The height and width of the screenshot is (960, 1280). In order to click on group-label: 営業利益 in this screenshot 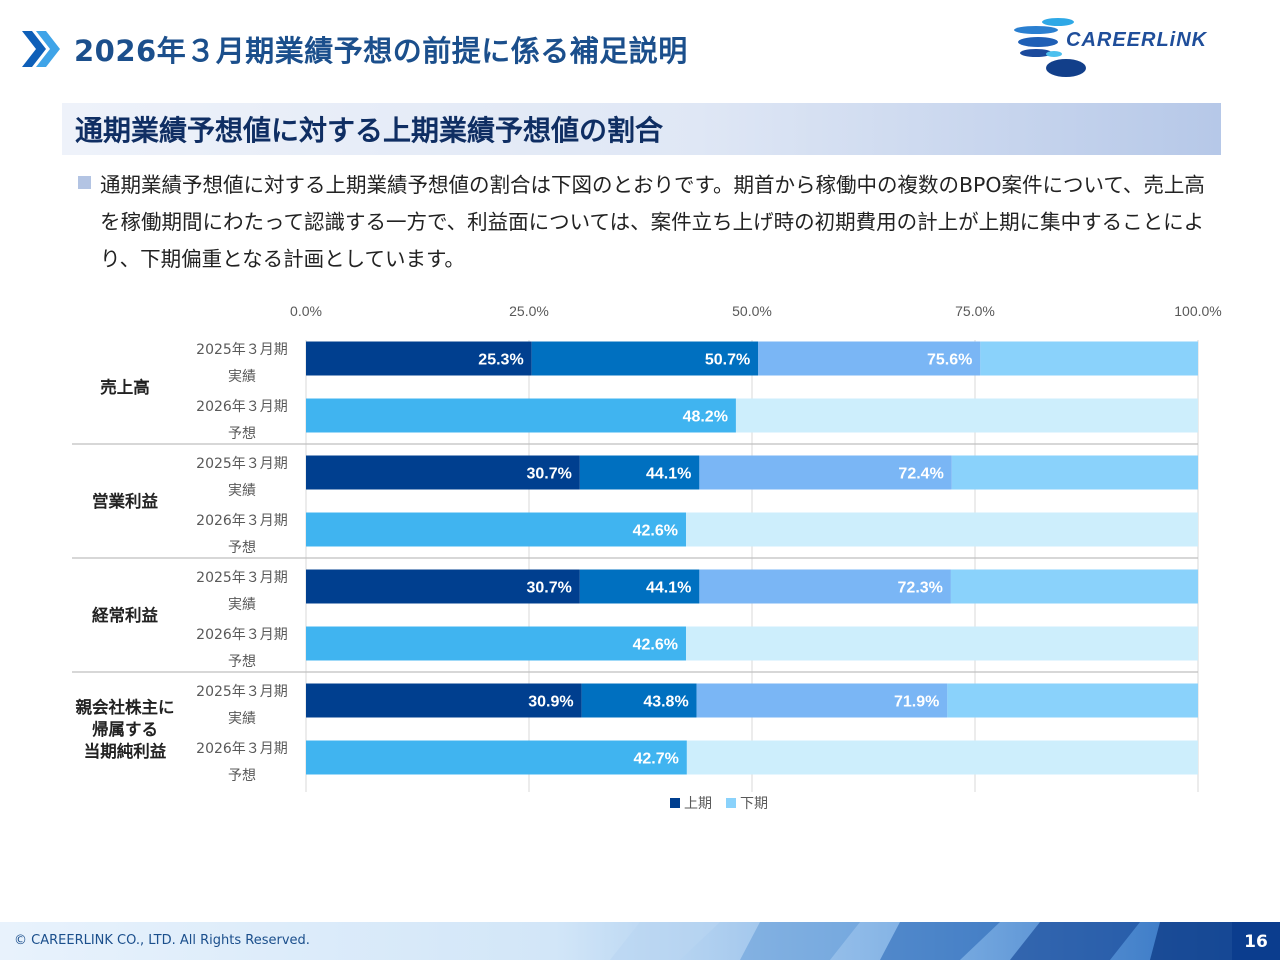, I will do `click(125, 501)`.